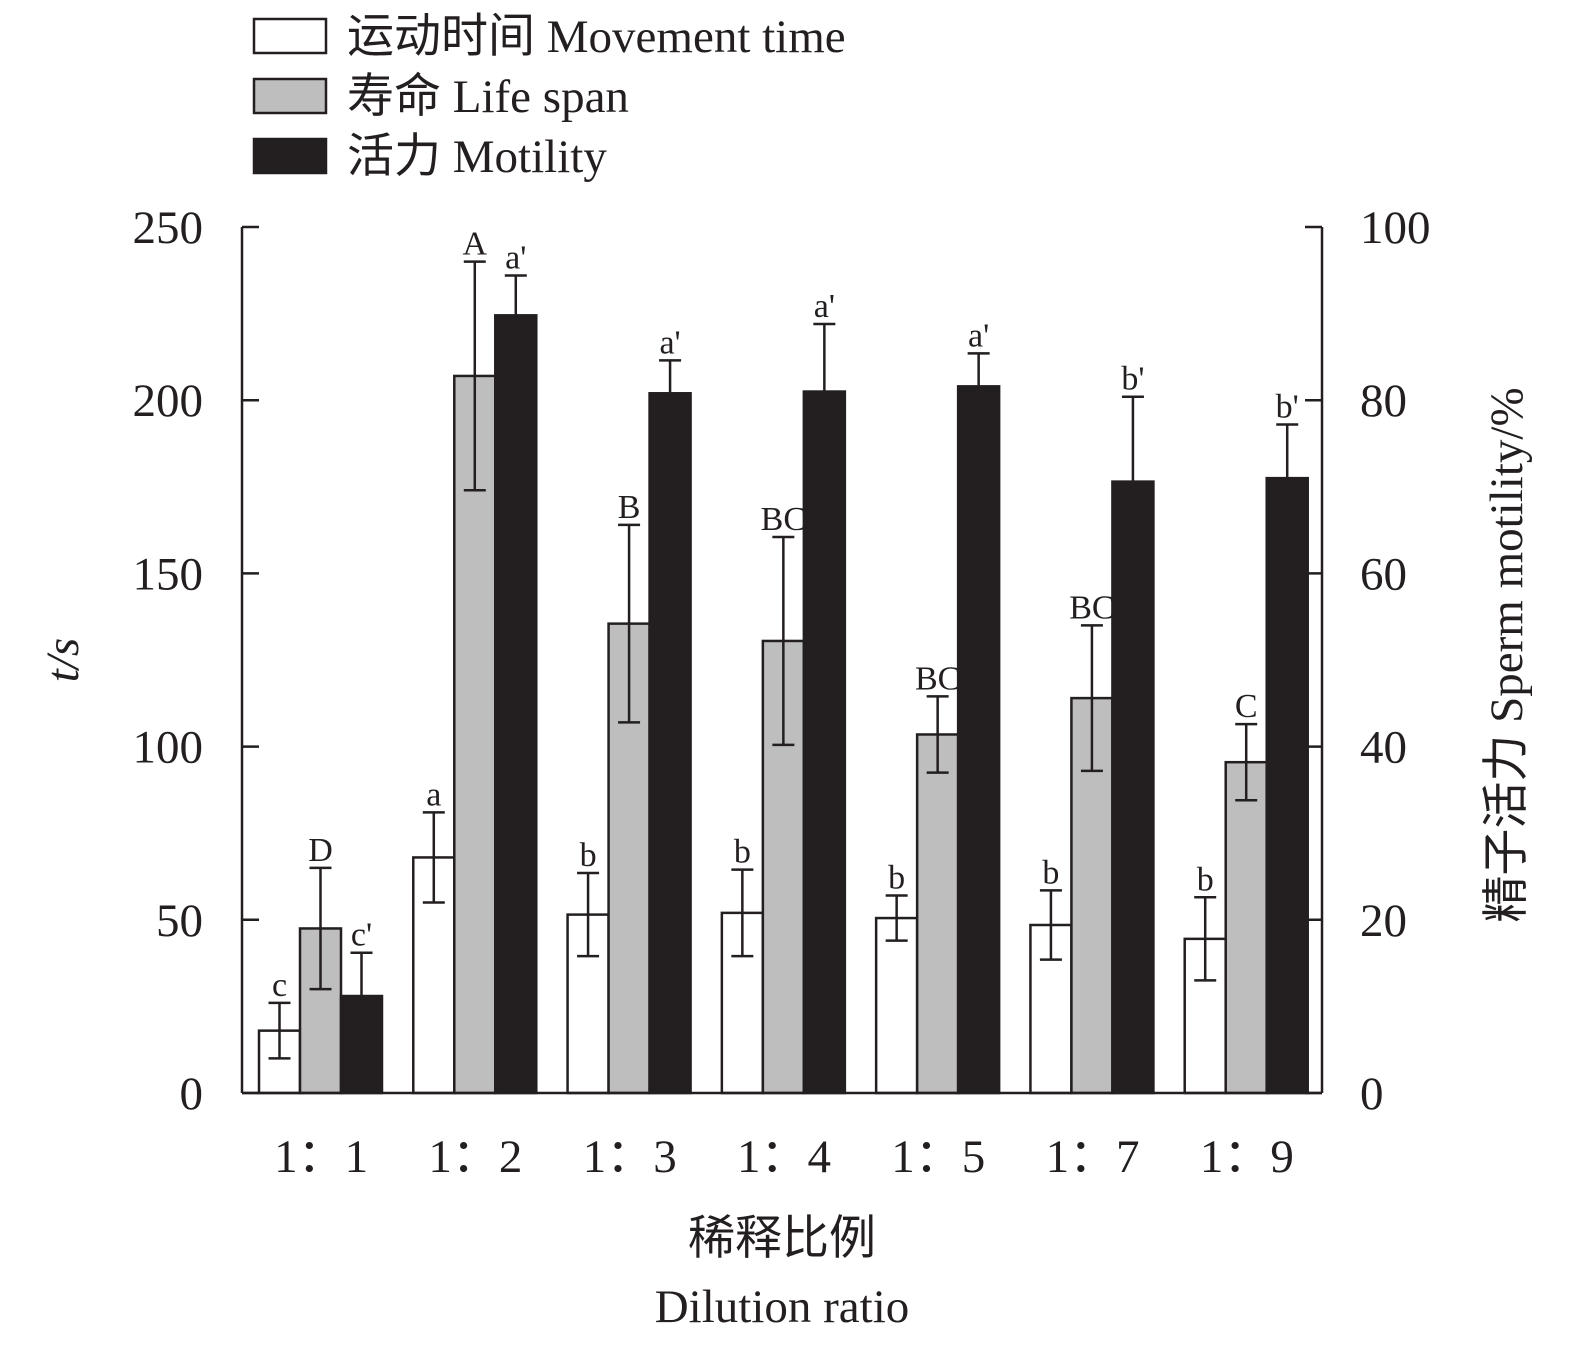  I want to click on x-tick-label-1: 1：1, so click(321, 1157).